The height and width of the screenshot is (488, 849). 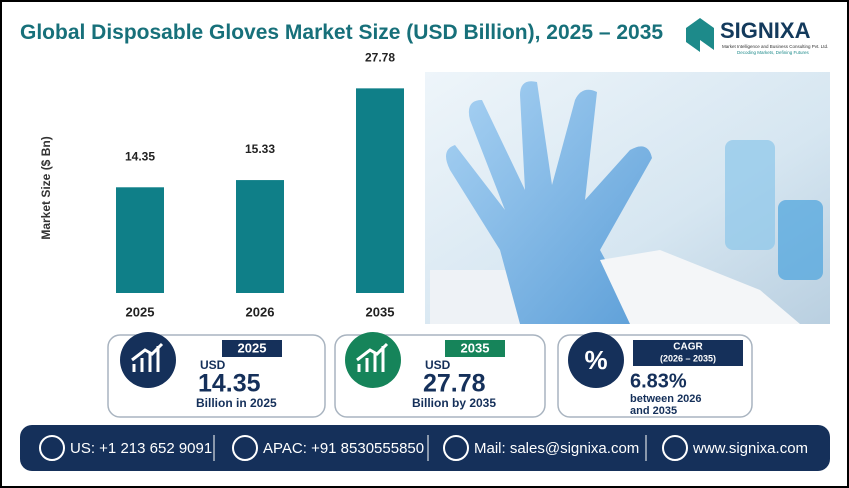 I want to click on card: 2035 USD 27.78 Billion by 2035, so click(x=440, y=375).